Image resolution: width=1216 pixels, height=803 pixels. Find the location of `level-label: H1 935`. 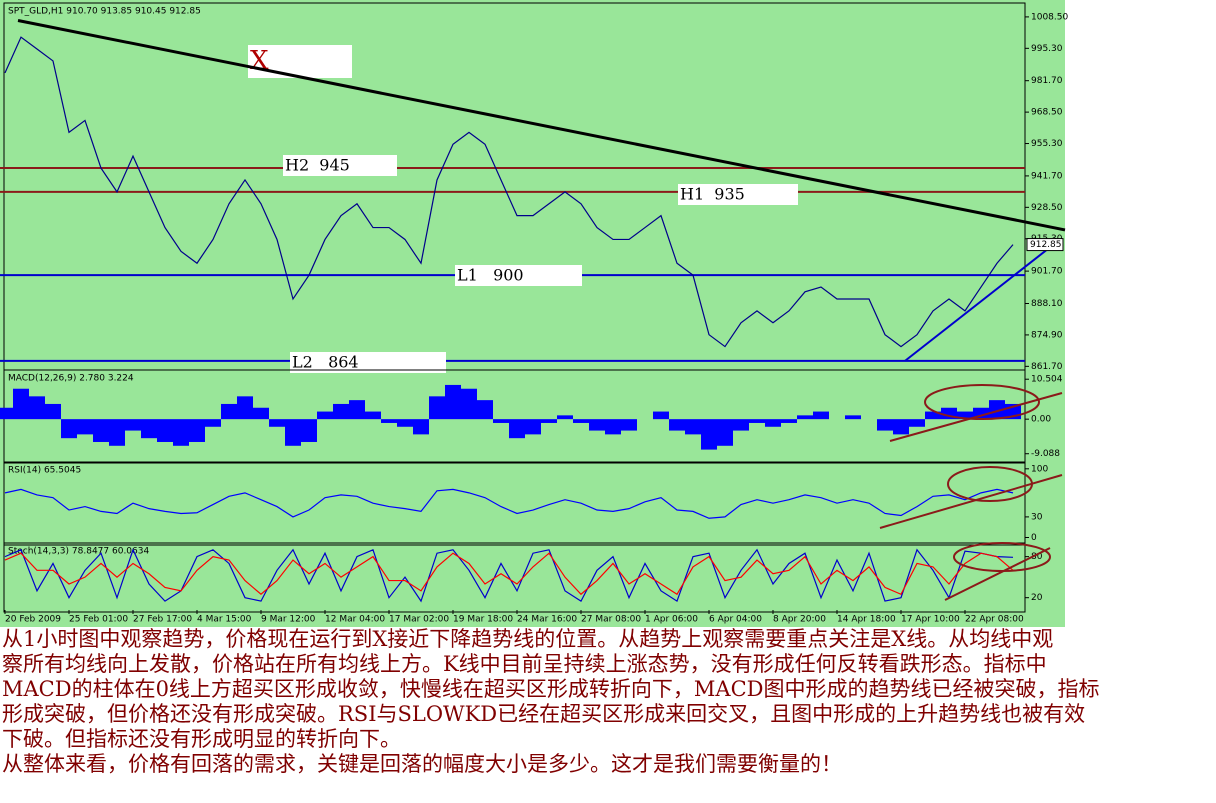

level-label: H1 935 is located at coordinates (712, 194).